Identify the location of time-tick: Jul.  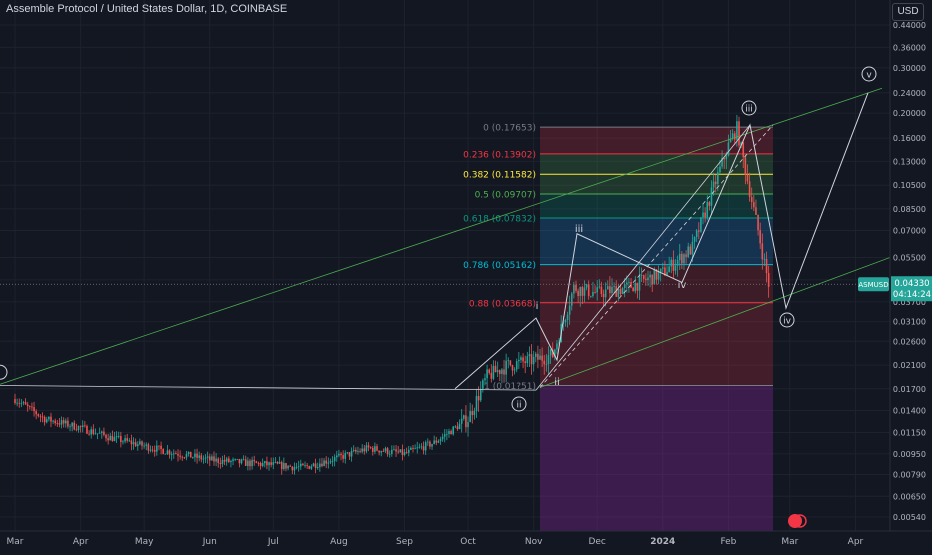
(273, 542).